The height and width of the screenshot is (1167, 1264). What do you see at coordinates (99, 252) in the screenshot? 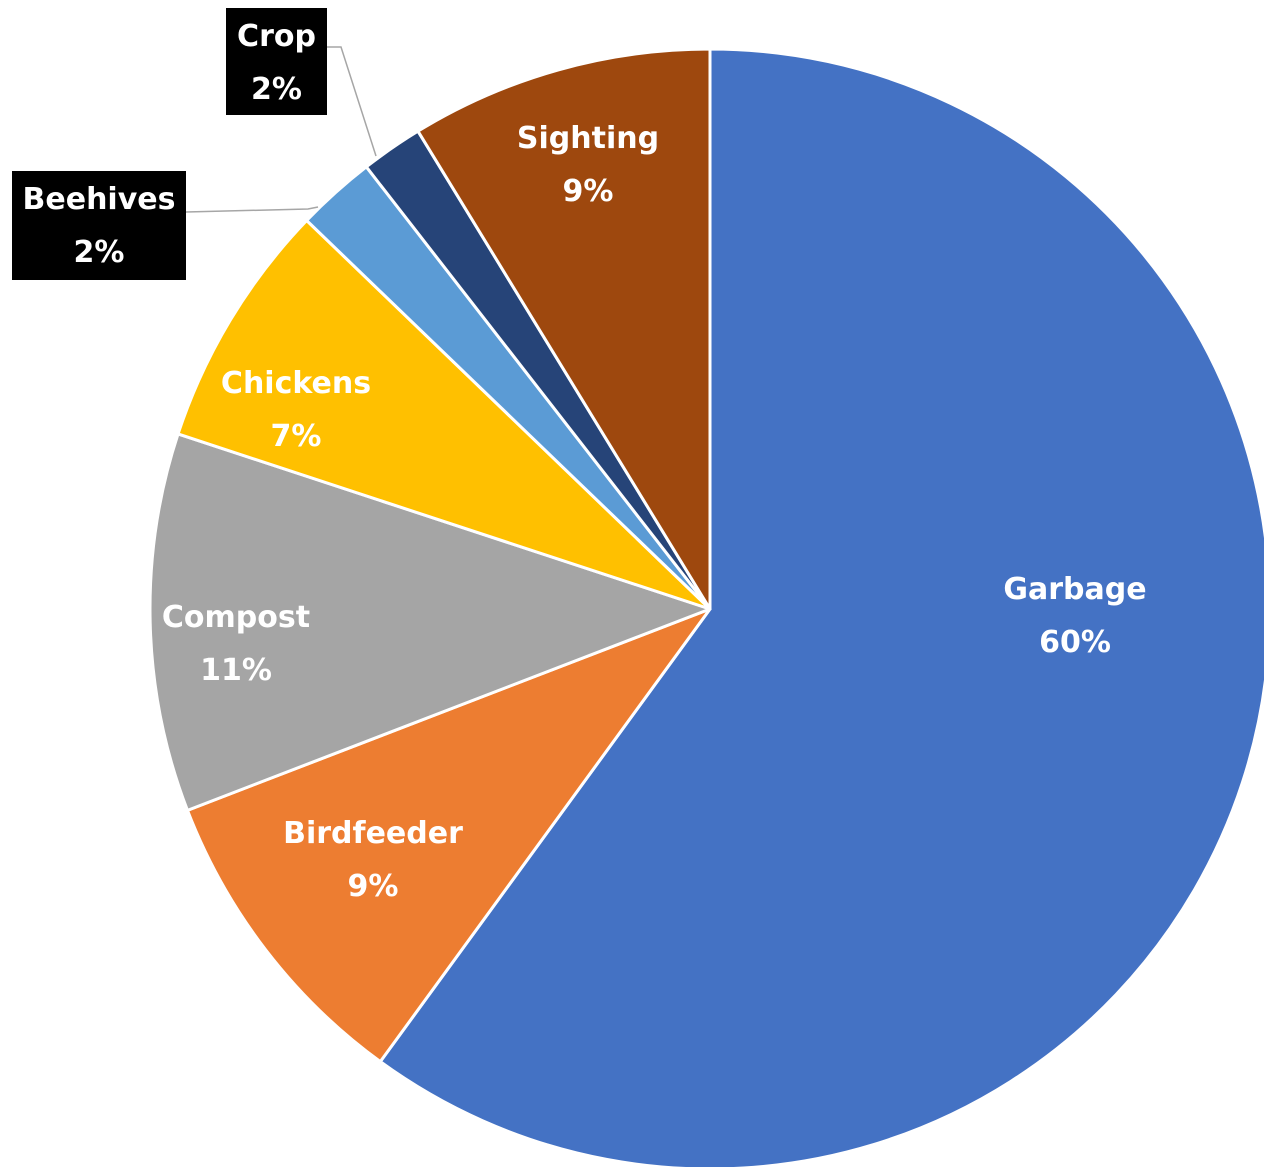
I see `slice-label-percent-beehives: 2%` at bounding box center [99, 252].